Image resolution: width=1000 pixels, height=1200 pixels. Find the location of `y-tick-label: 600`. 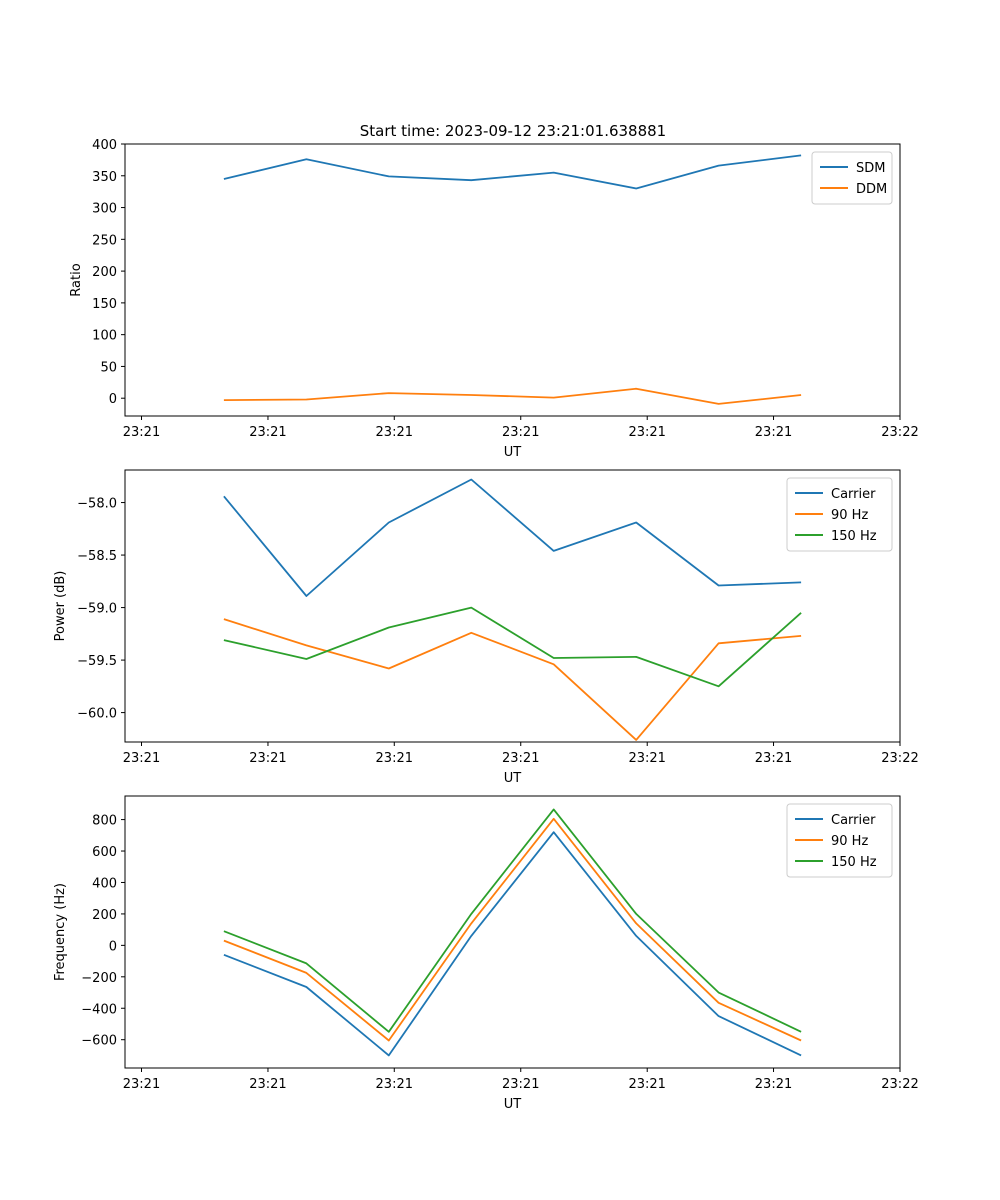

y-tick-label: 600 is located at coordinates (104, 852).